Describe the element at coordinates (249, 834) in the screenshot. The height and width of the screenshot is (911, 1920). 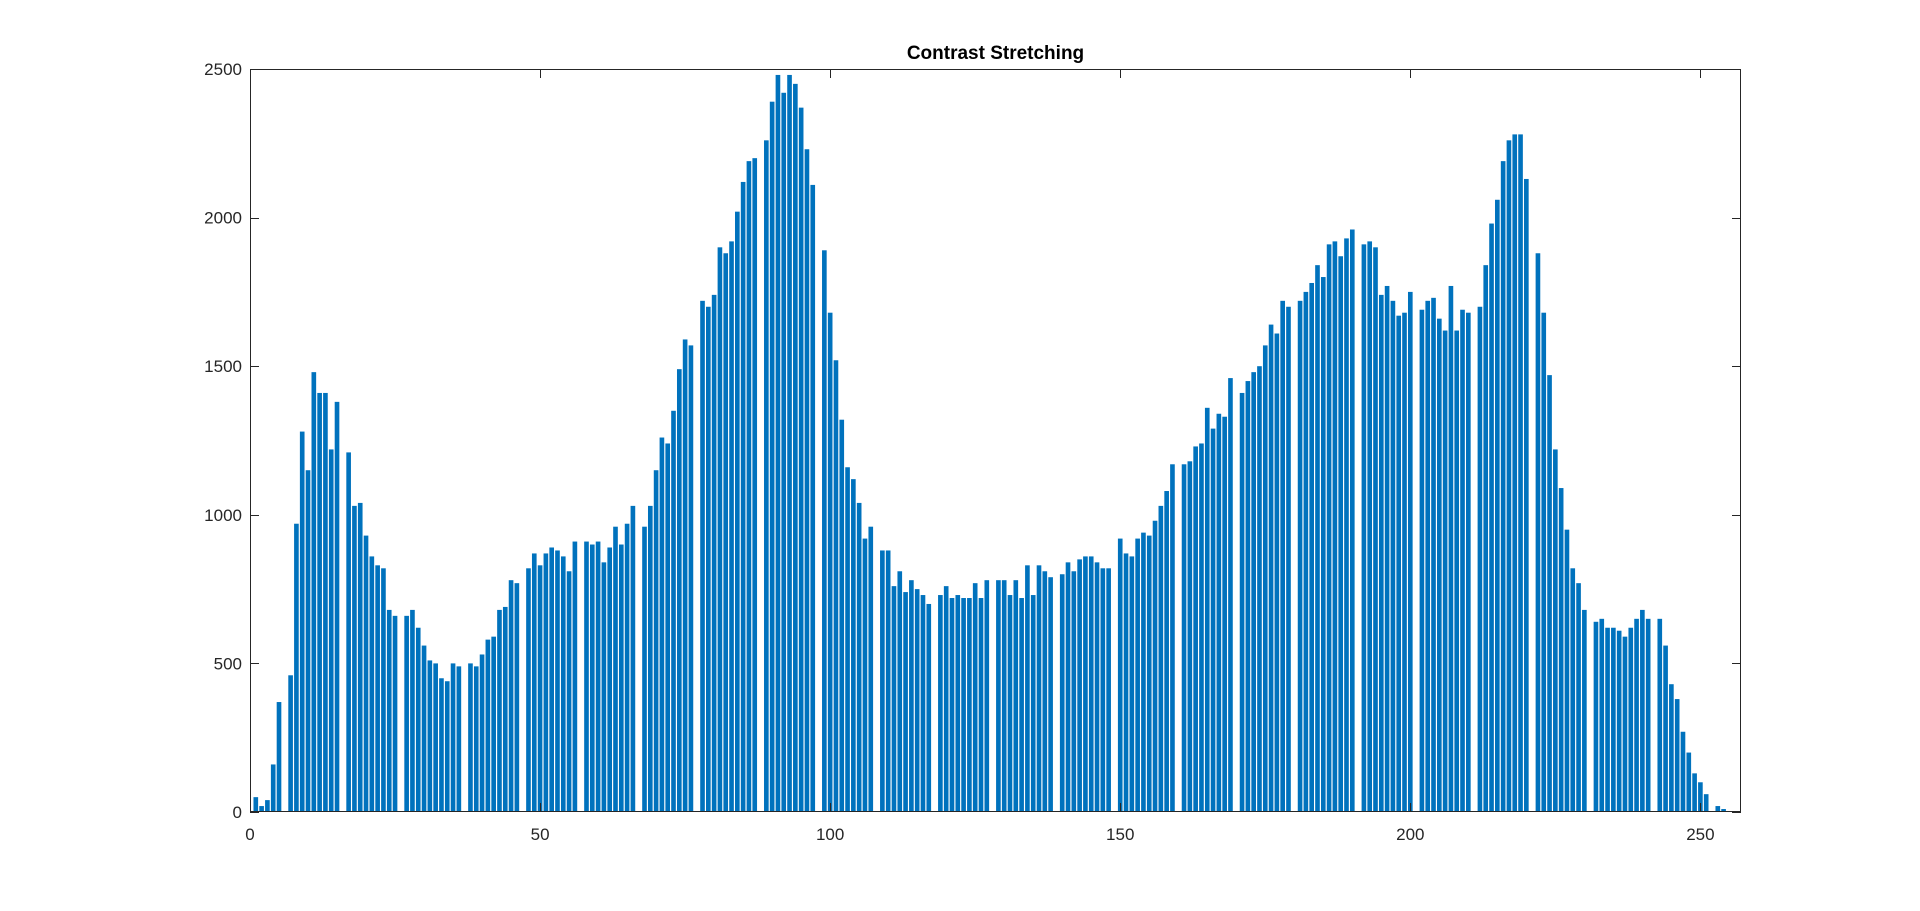
I see `x-tick-label: 0` at that location.